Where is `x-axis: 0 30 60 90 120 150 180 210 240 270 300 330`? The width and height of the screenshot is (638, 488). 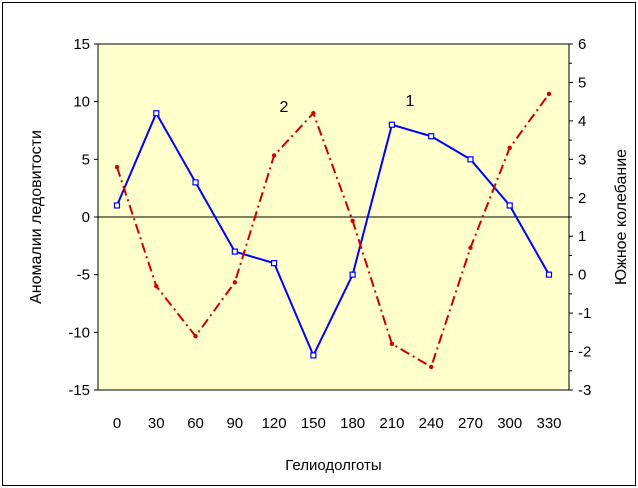
x-axis: 0 30 60 90 120 150 180 210 240 270 300 330 is located at coordinates (337, 423).